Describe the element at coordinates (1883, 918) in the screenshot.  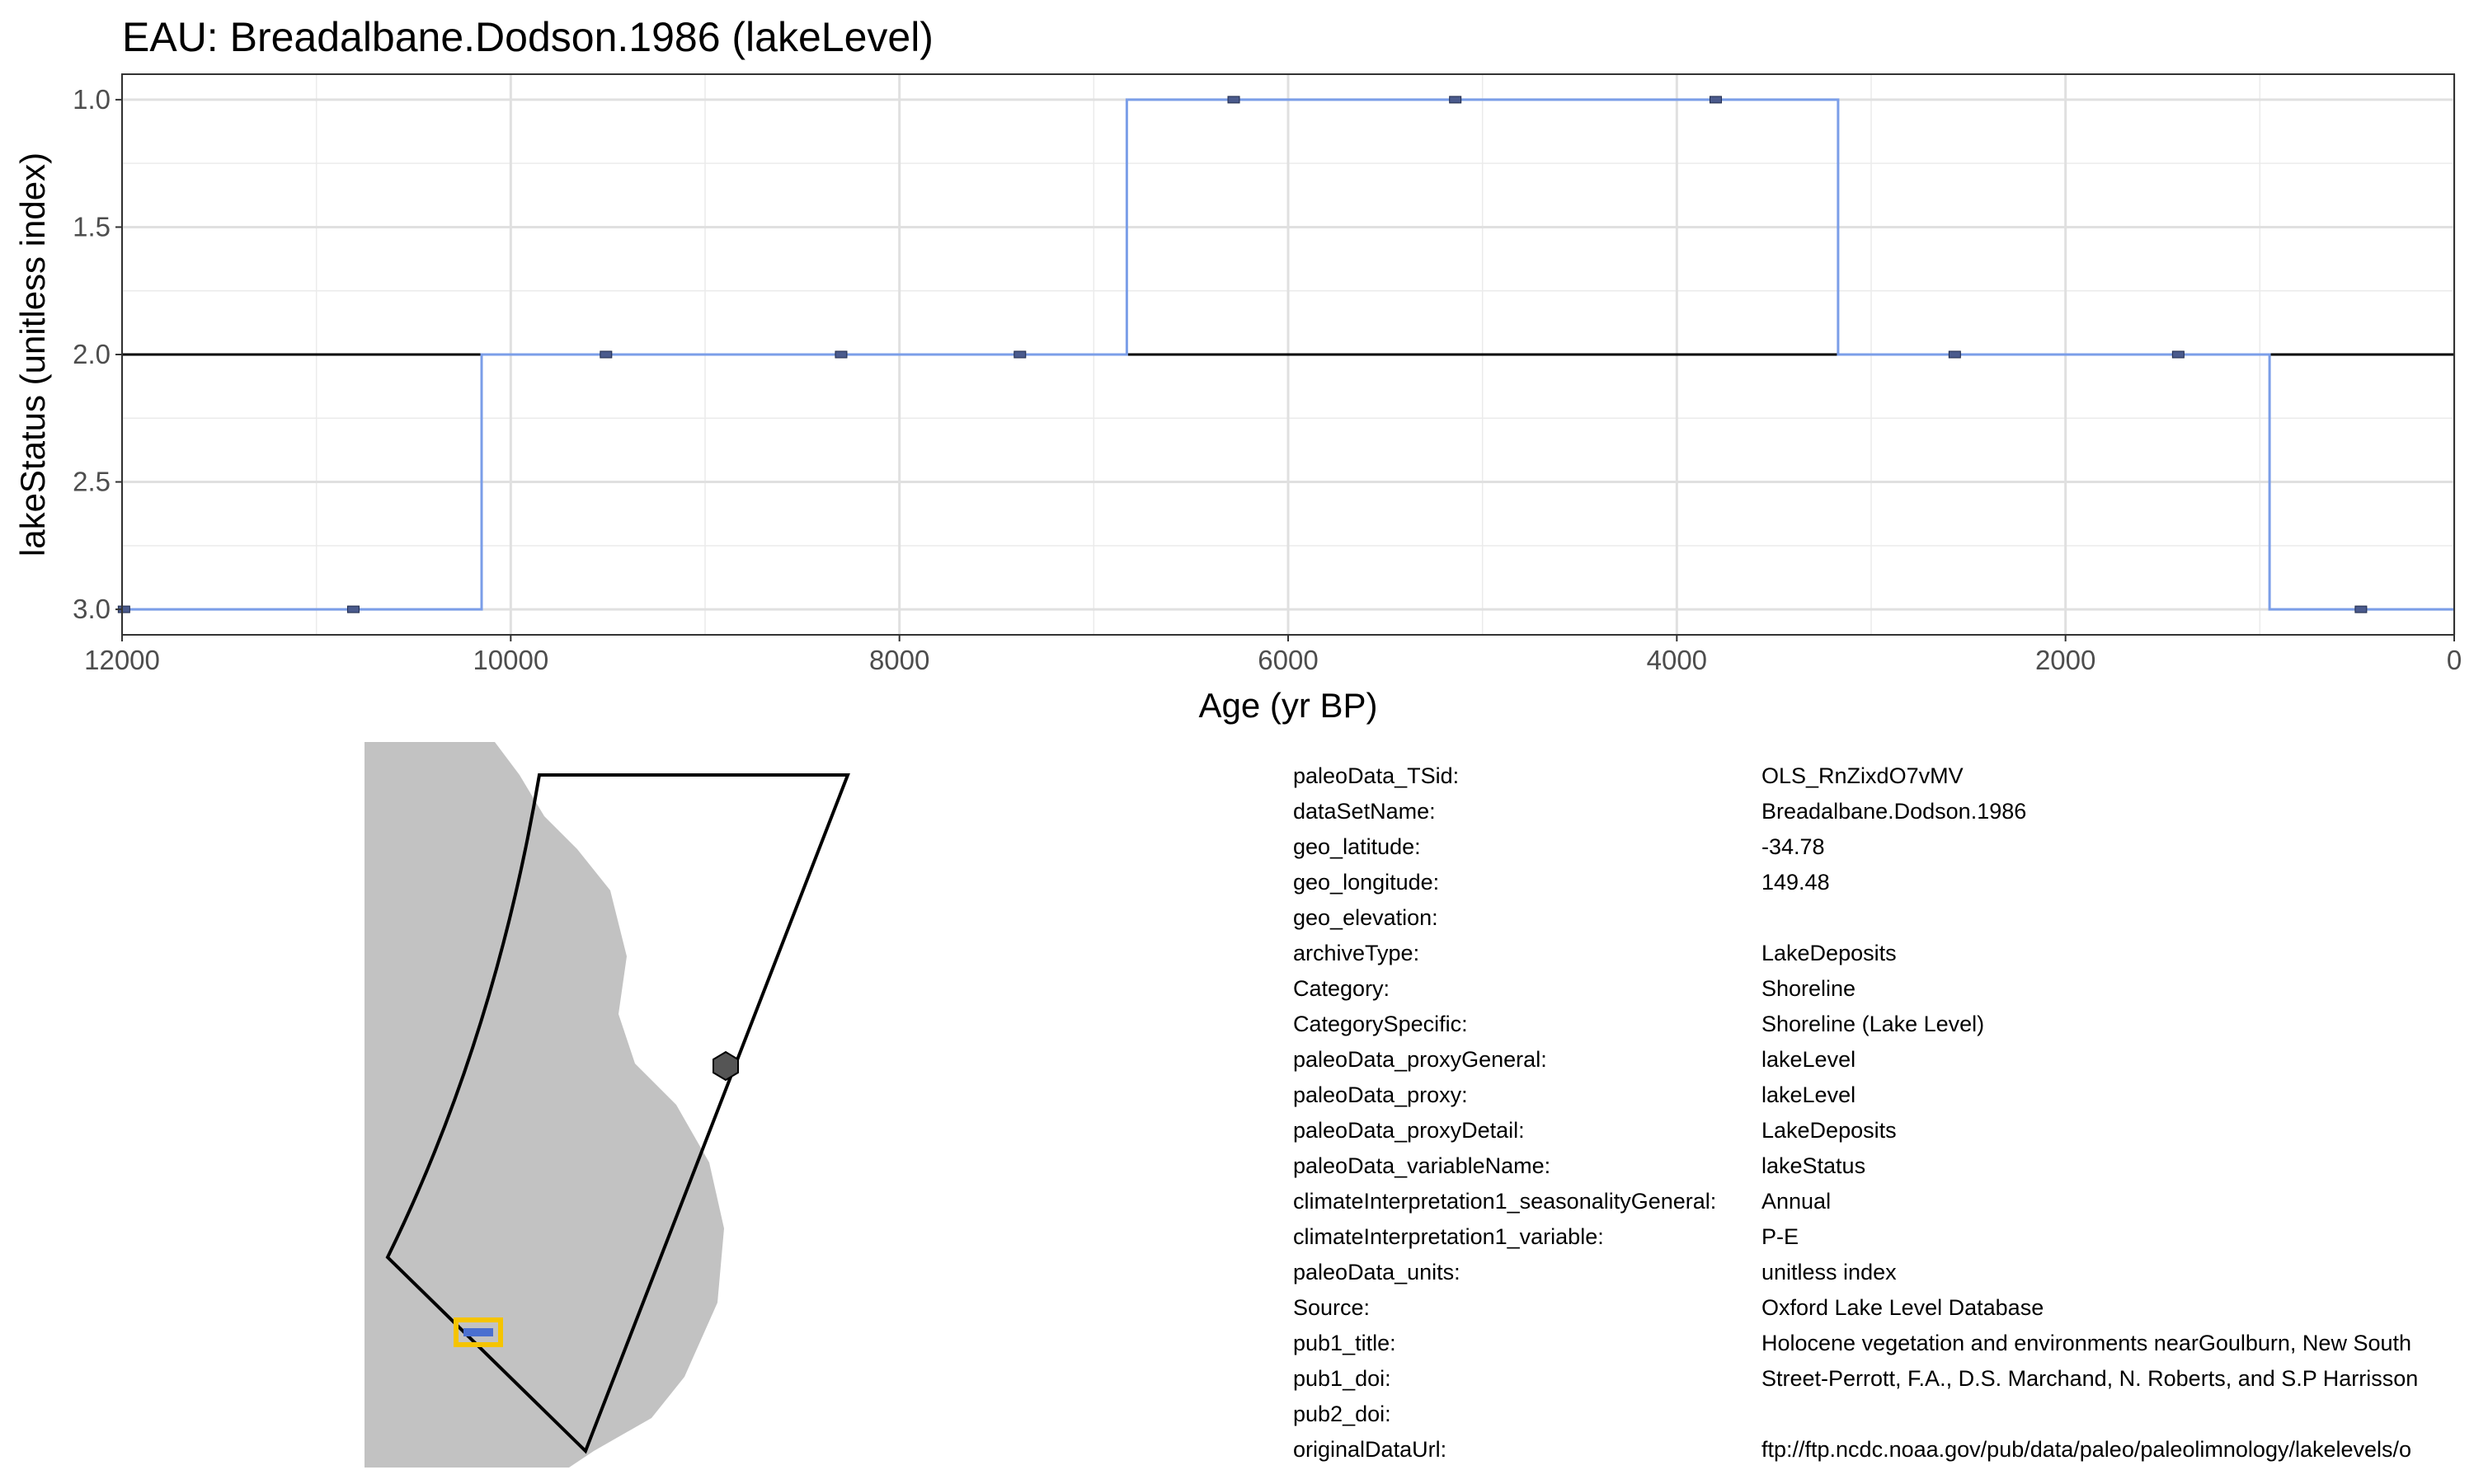
I see `metadata-row: geo_elevation:` at that location.